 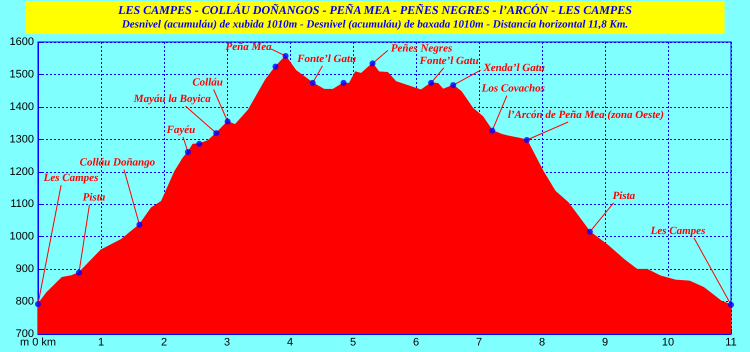 I want to click on annotation: Peña Mea, so click(x=249, y=46).